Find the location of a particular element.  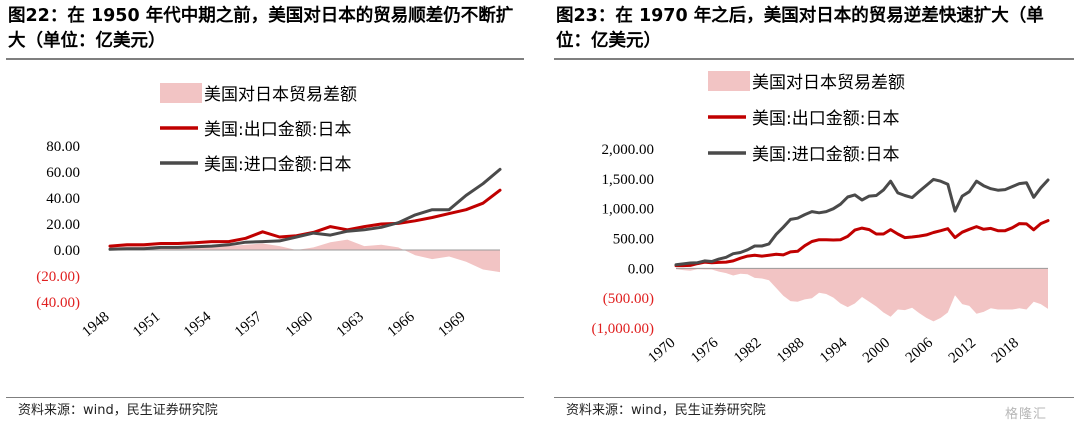

x-tick-label: 2000 is located at coordinates (876, 351).